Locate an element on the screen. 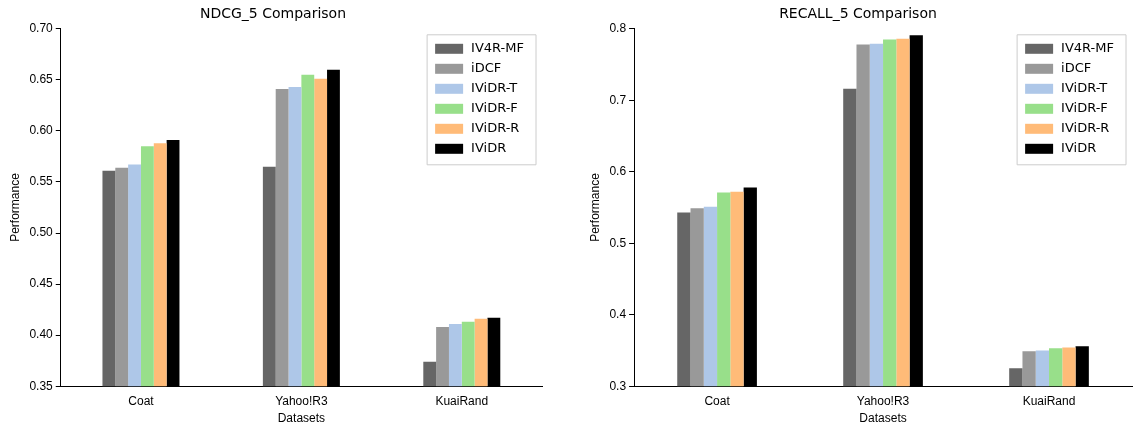 This screenshot has width=1140, height=434. y-tick-label: 0.55 is located at coordinates (41, 181).